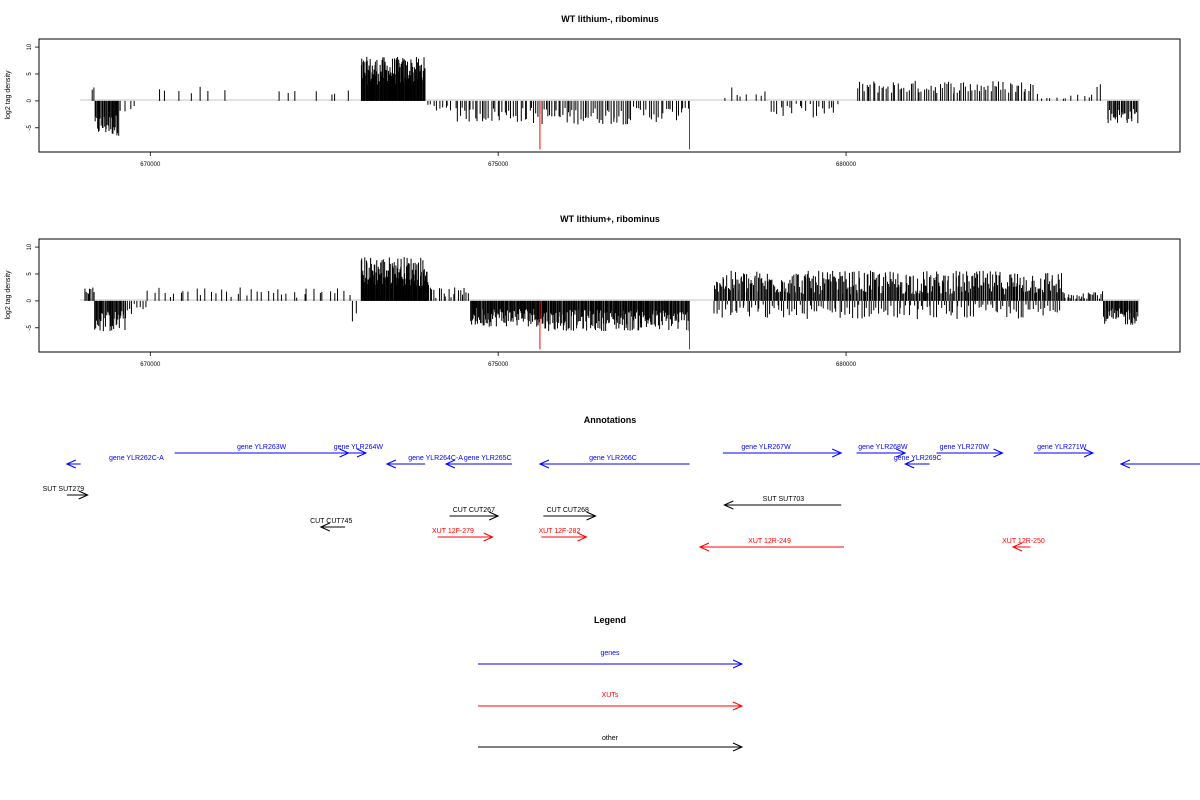 This screenshot has width=1200, height=800. Describe the element at coordinates (1062, 447) in the screenshot. I see `annotation-label: gene YLR271W` at that location.